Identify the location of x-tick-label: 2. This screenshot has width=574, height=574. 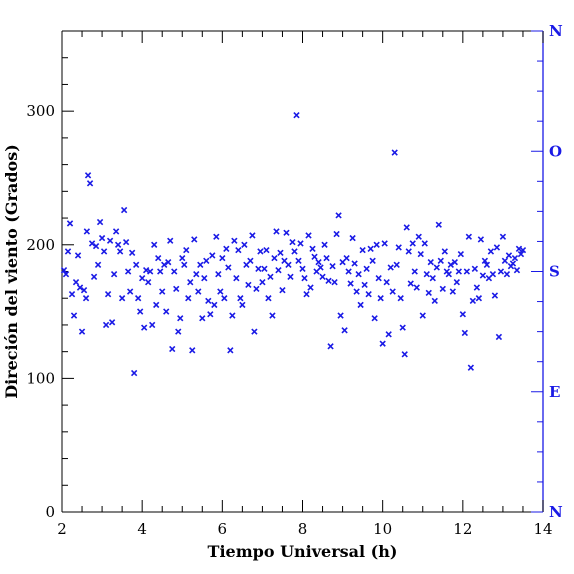
(62, 529).